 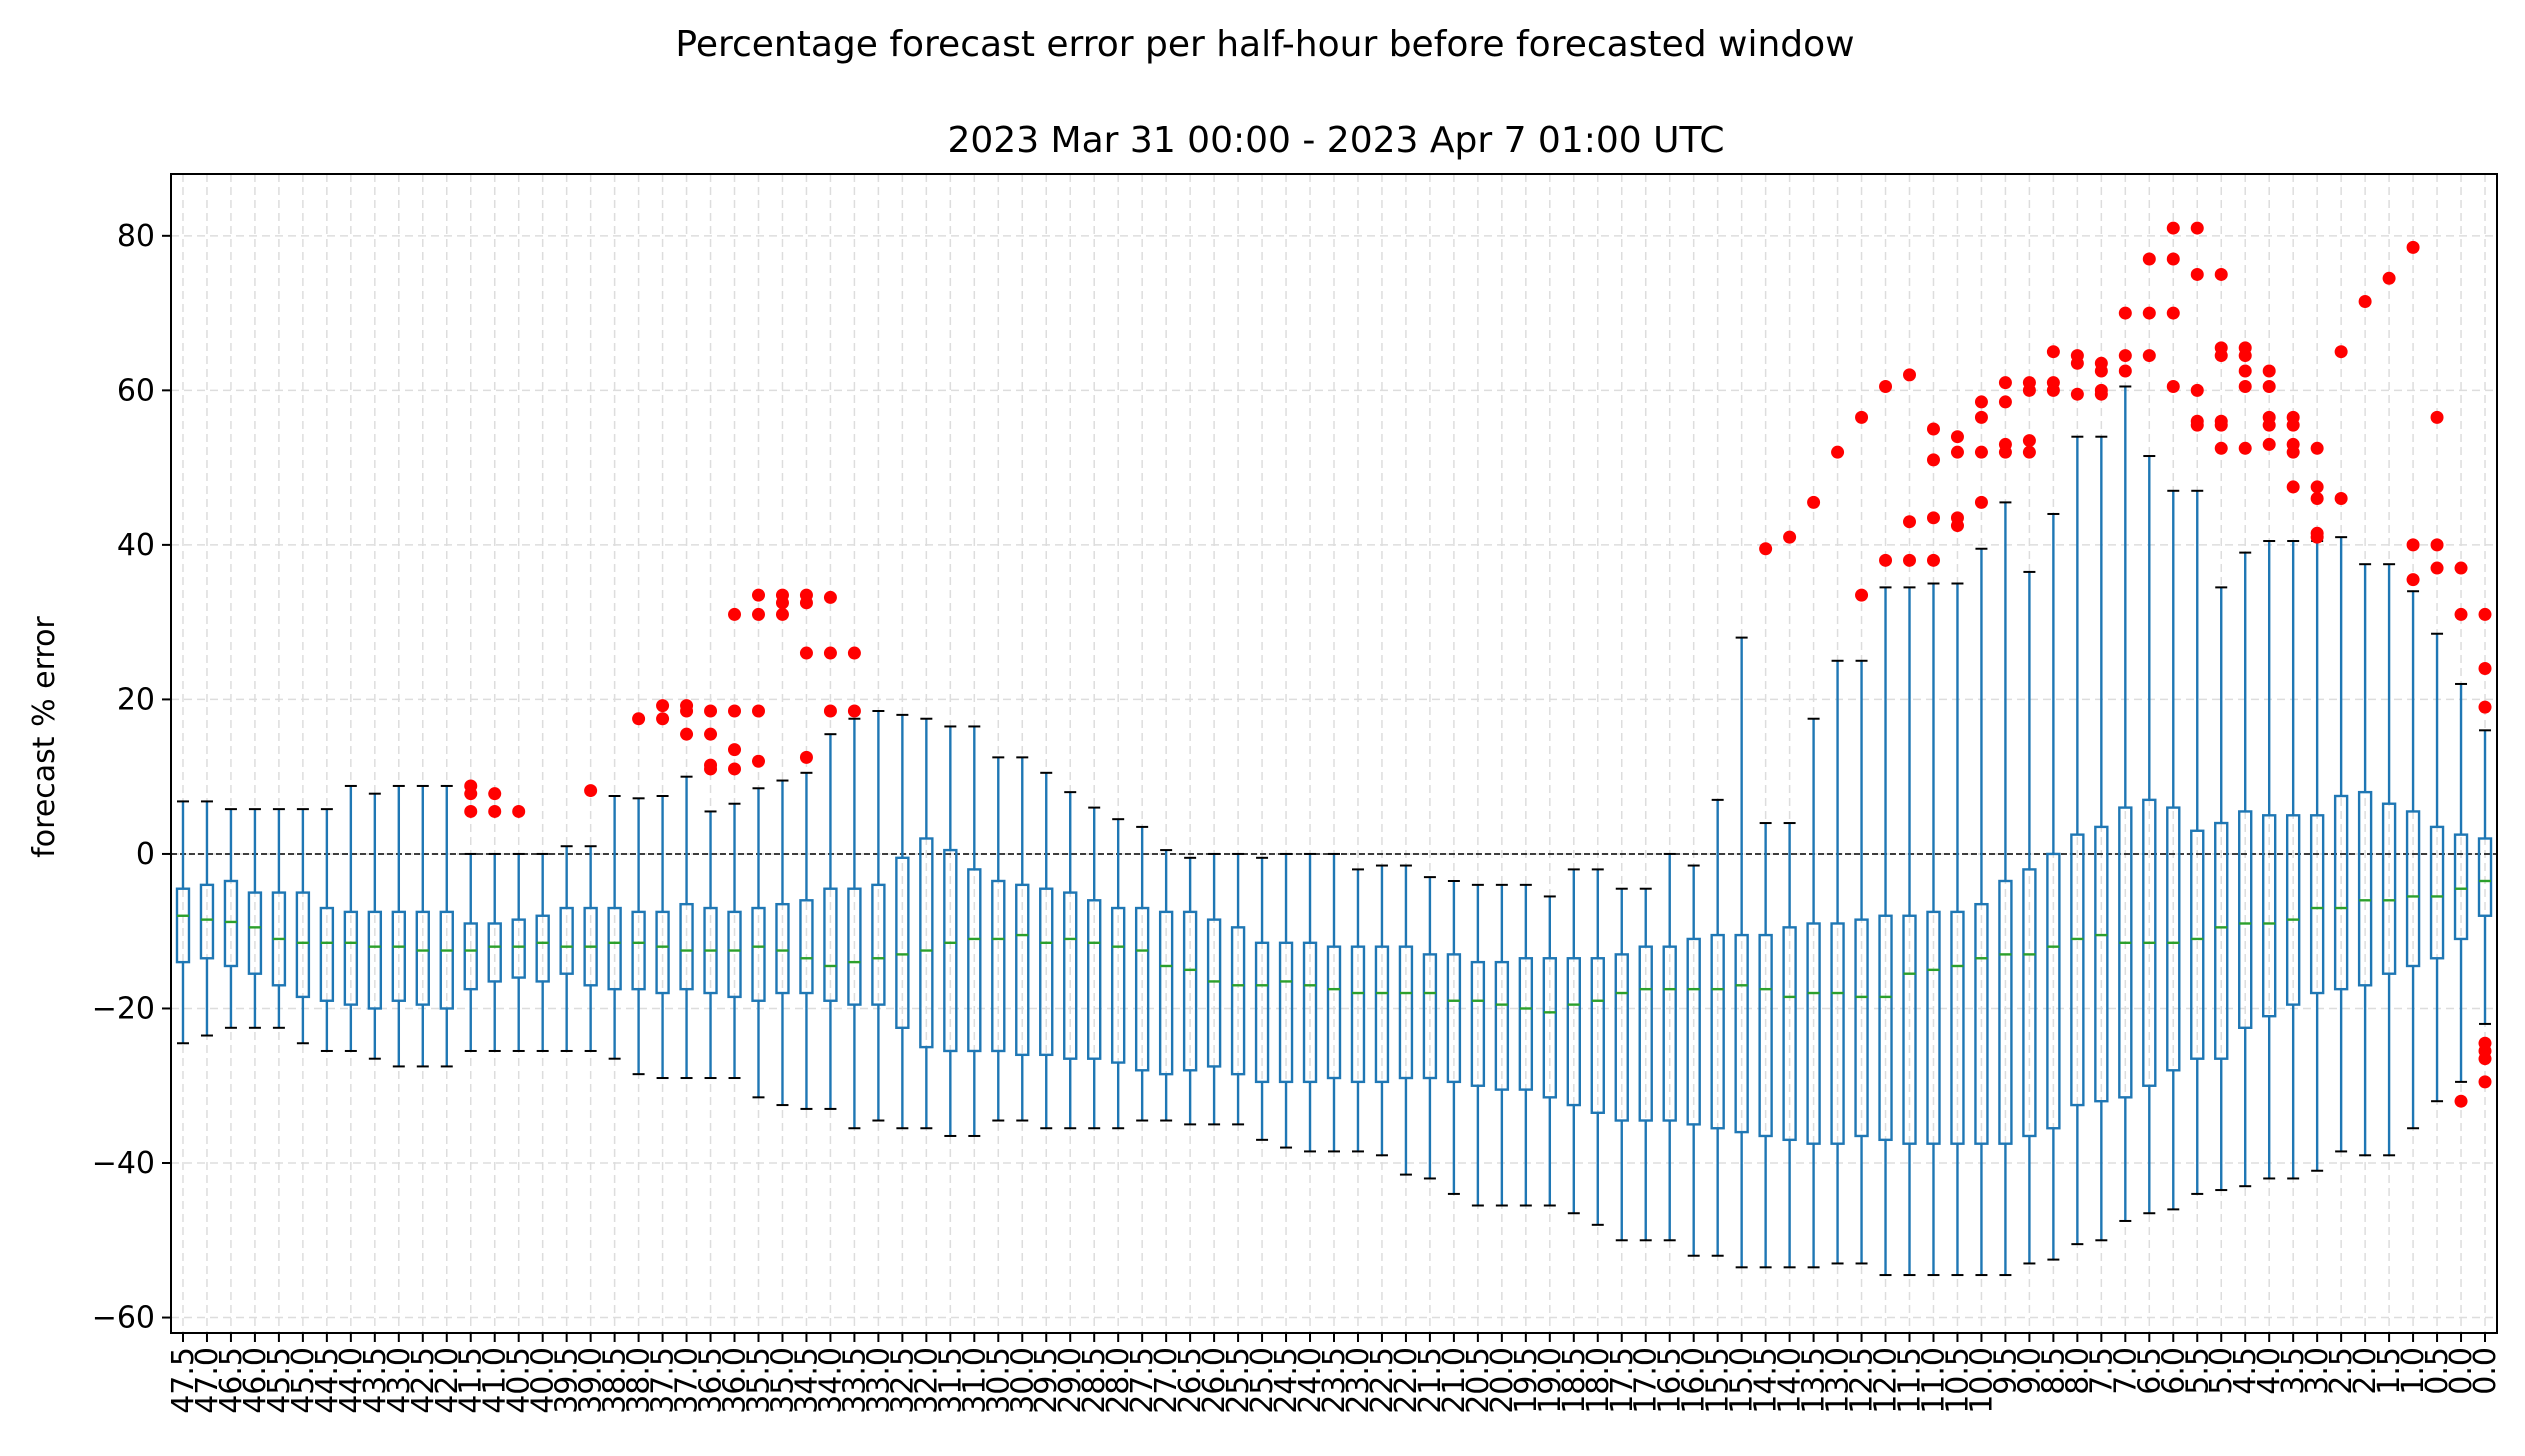 What do you see at coordinates (1046, 1380) in the screenshot?
I see `x-tick-label: 29.5` at bounding box center [1046, 1380].